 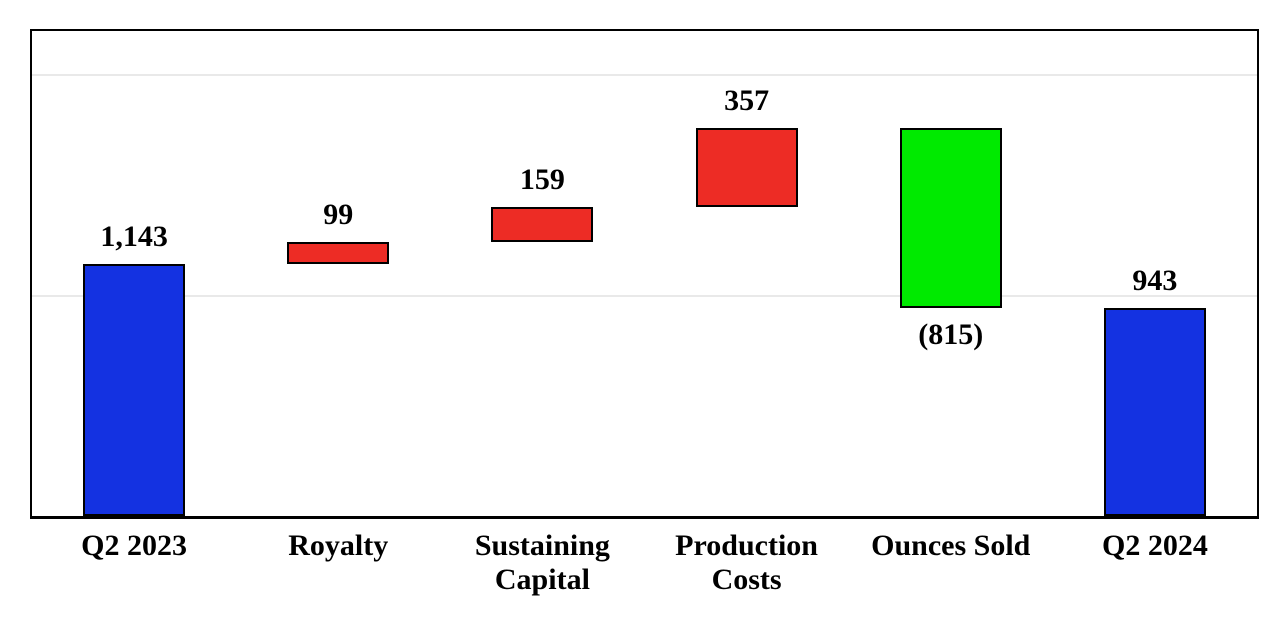 I want to click on bar-q2-2024, so click(x=1154, y=412).